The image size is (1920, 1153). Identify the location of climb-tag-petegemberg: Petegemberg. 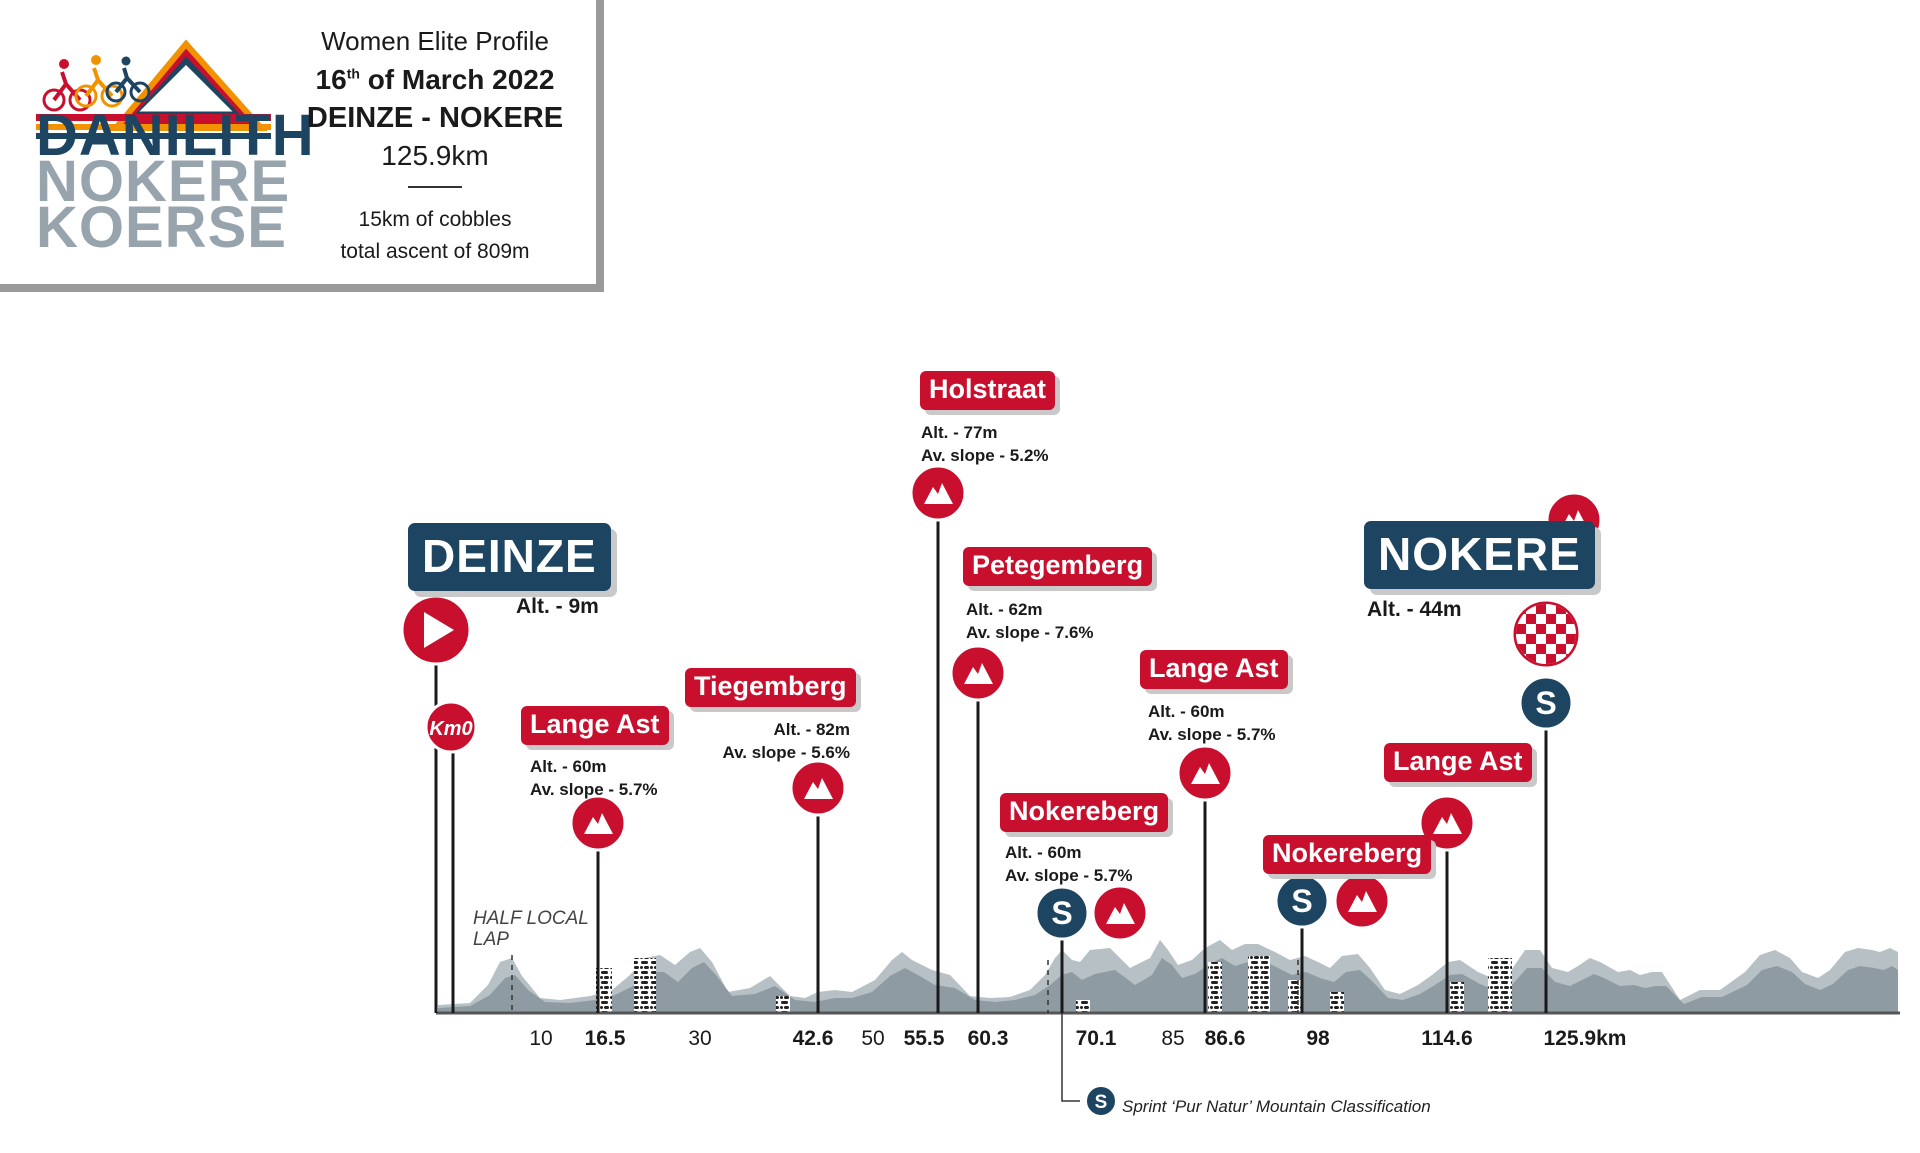
(1058, 566).